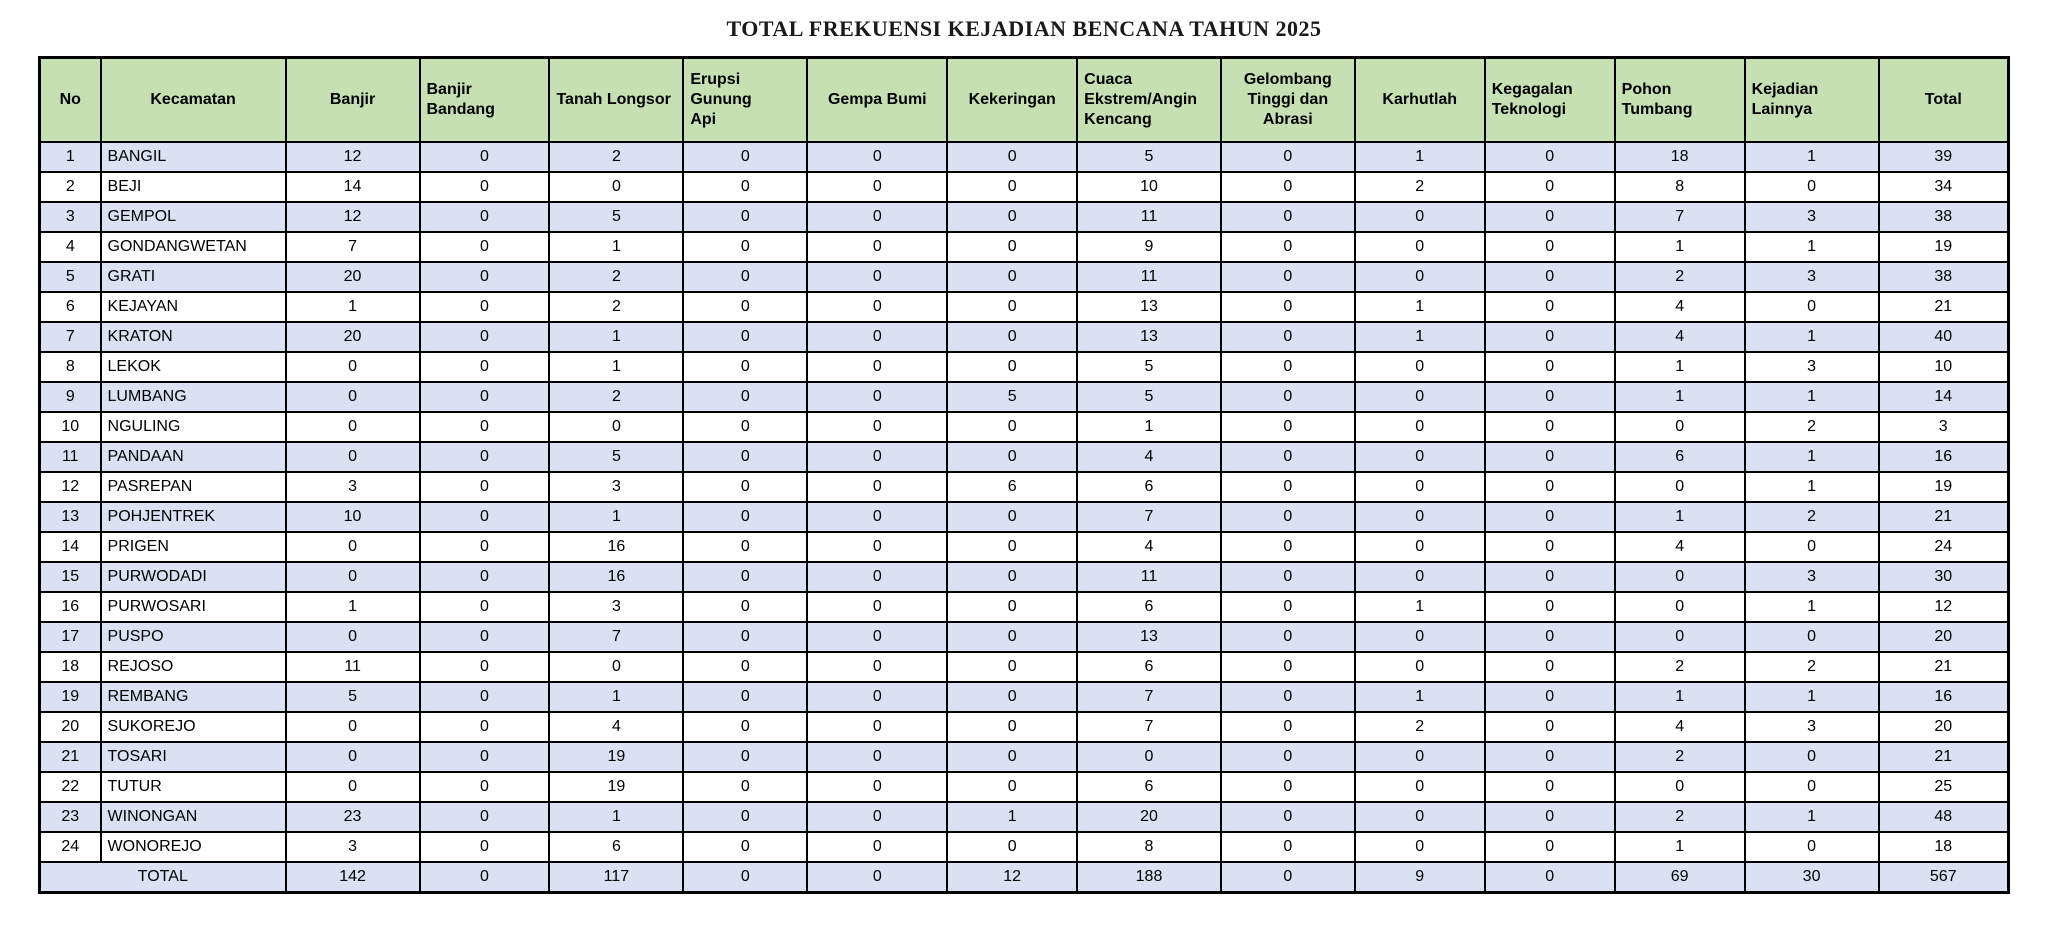 The height and width of the screenshot is (950, 2048). What do you see at coordinates (70, 186) in the screenshot?
I see `row-number-cell: 2` at bounding box center [70, 186].